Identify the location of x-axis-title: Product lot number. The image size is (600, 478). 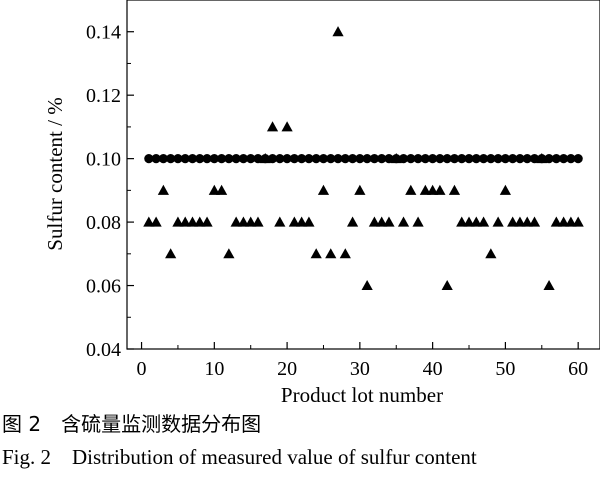
(362, 394).